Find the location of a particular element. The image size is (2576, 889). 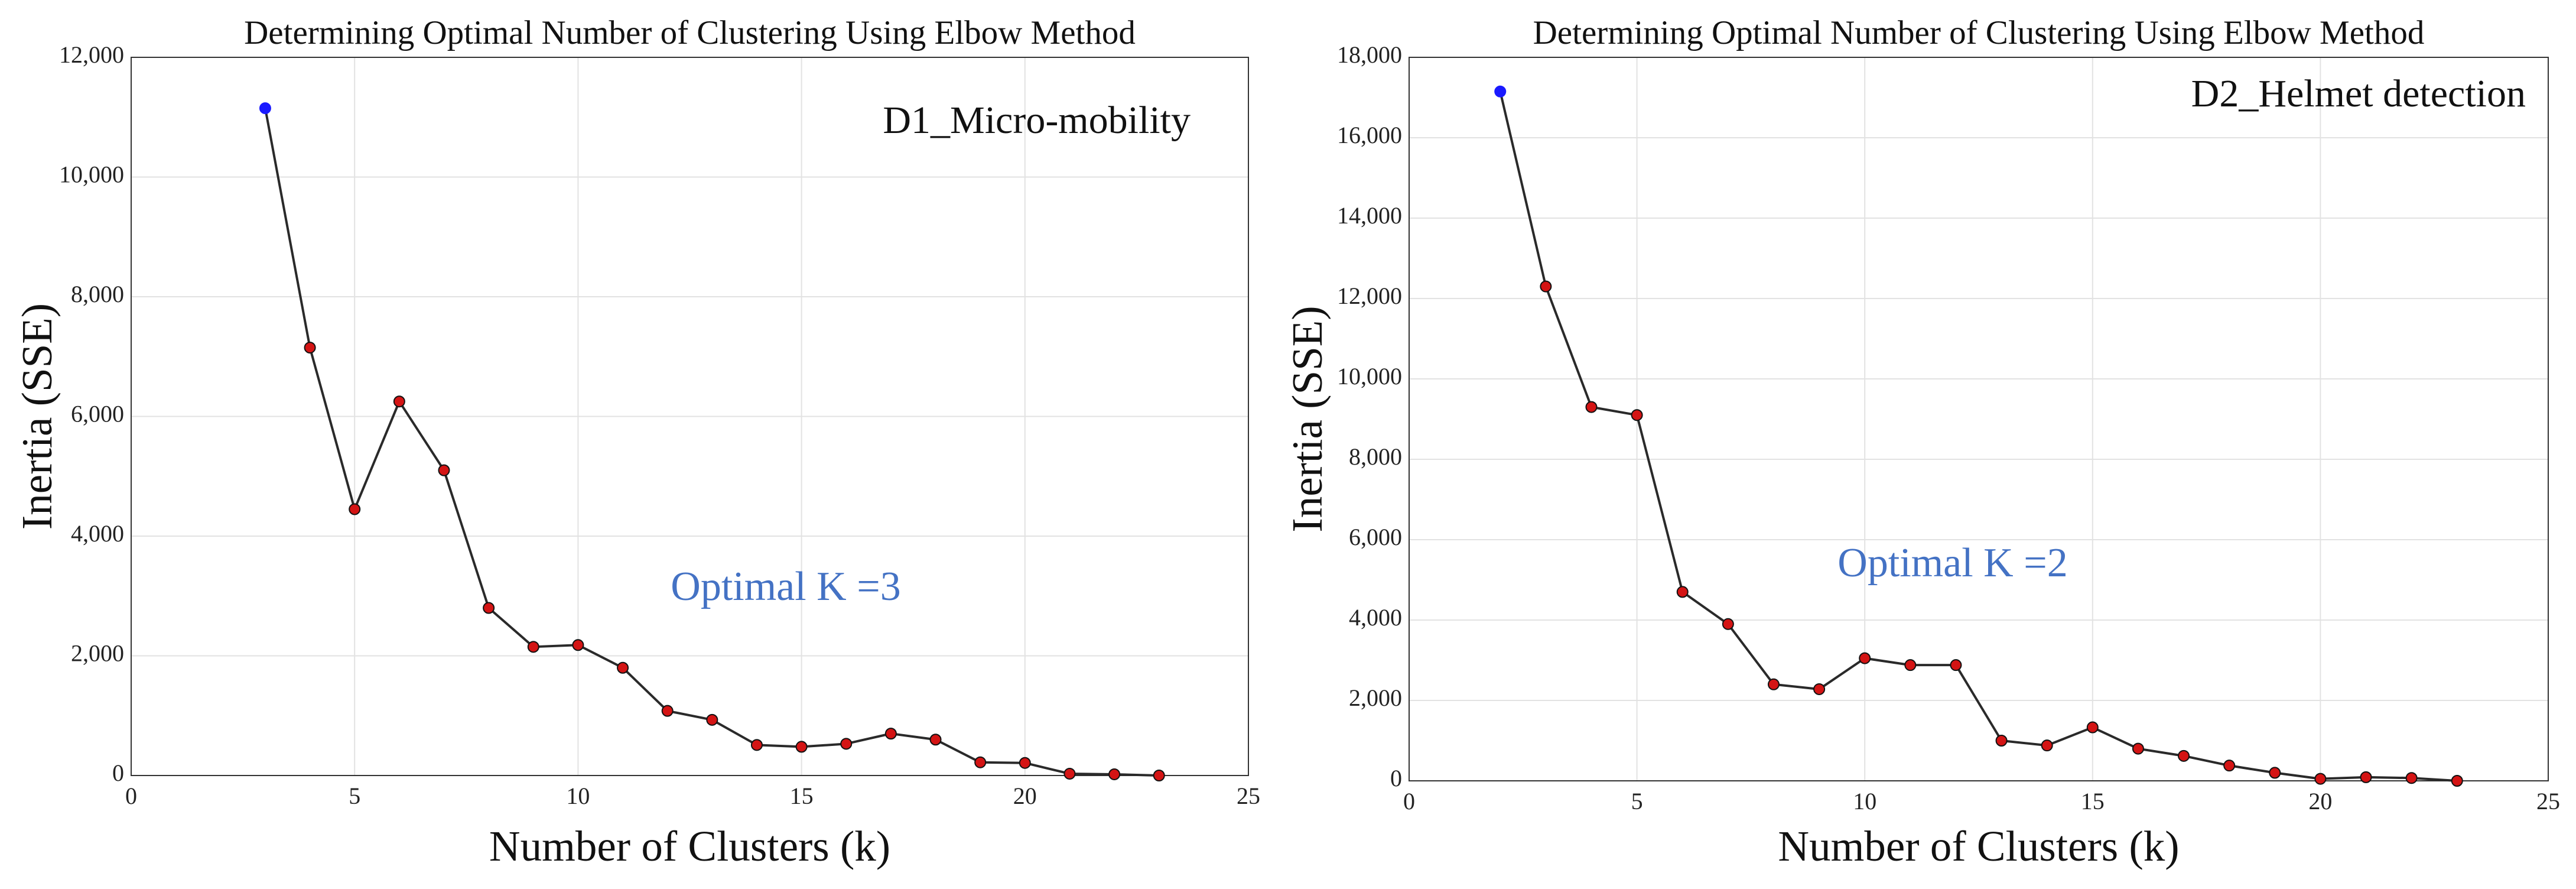

y-tick-label: 18,000 is located at coordinates (1369, 54).